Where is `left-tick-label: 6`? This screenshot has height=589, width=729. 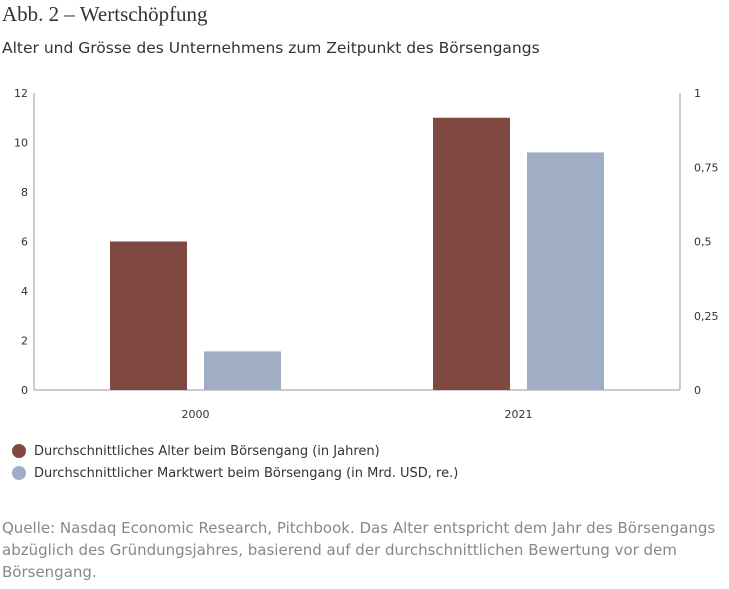
left-tick-label: 6 is located at coordinates (24, 242).